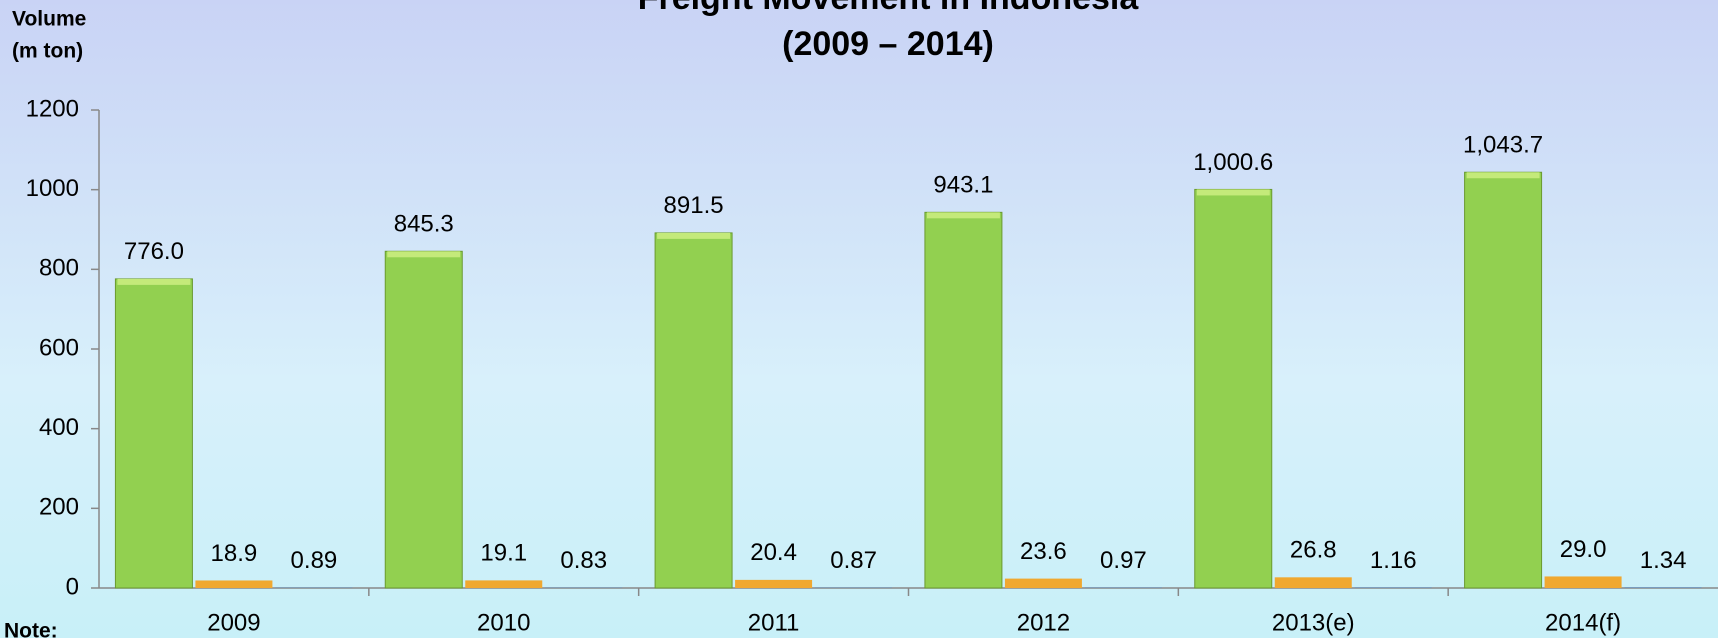 This screenshot has height=638, width=1718. Describe the element at coordinates (1233, 162) in the screenshot. I see `value-label: 1,000.6` at that location.